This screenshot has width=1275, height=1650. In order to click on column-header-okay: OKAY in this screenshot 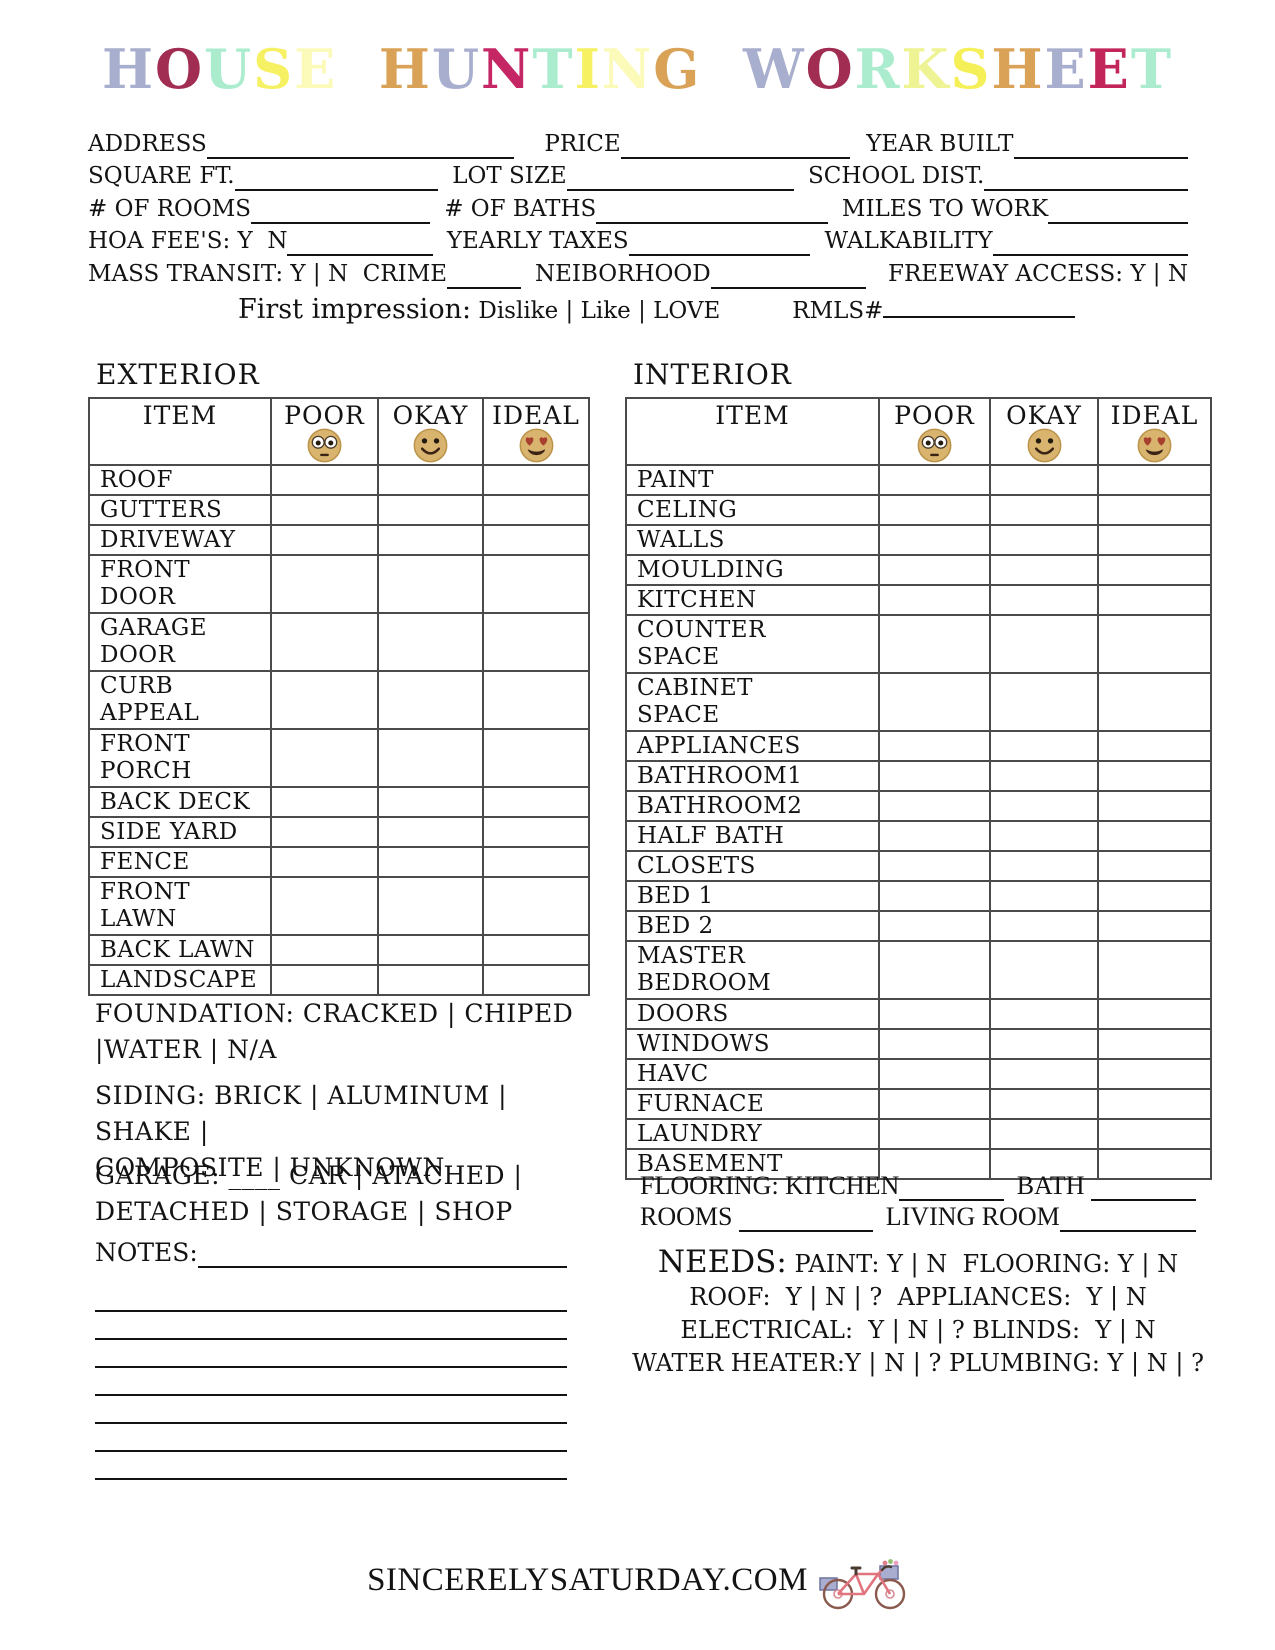, I will do `click(1044, 431)`.